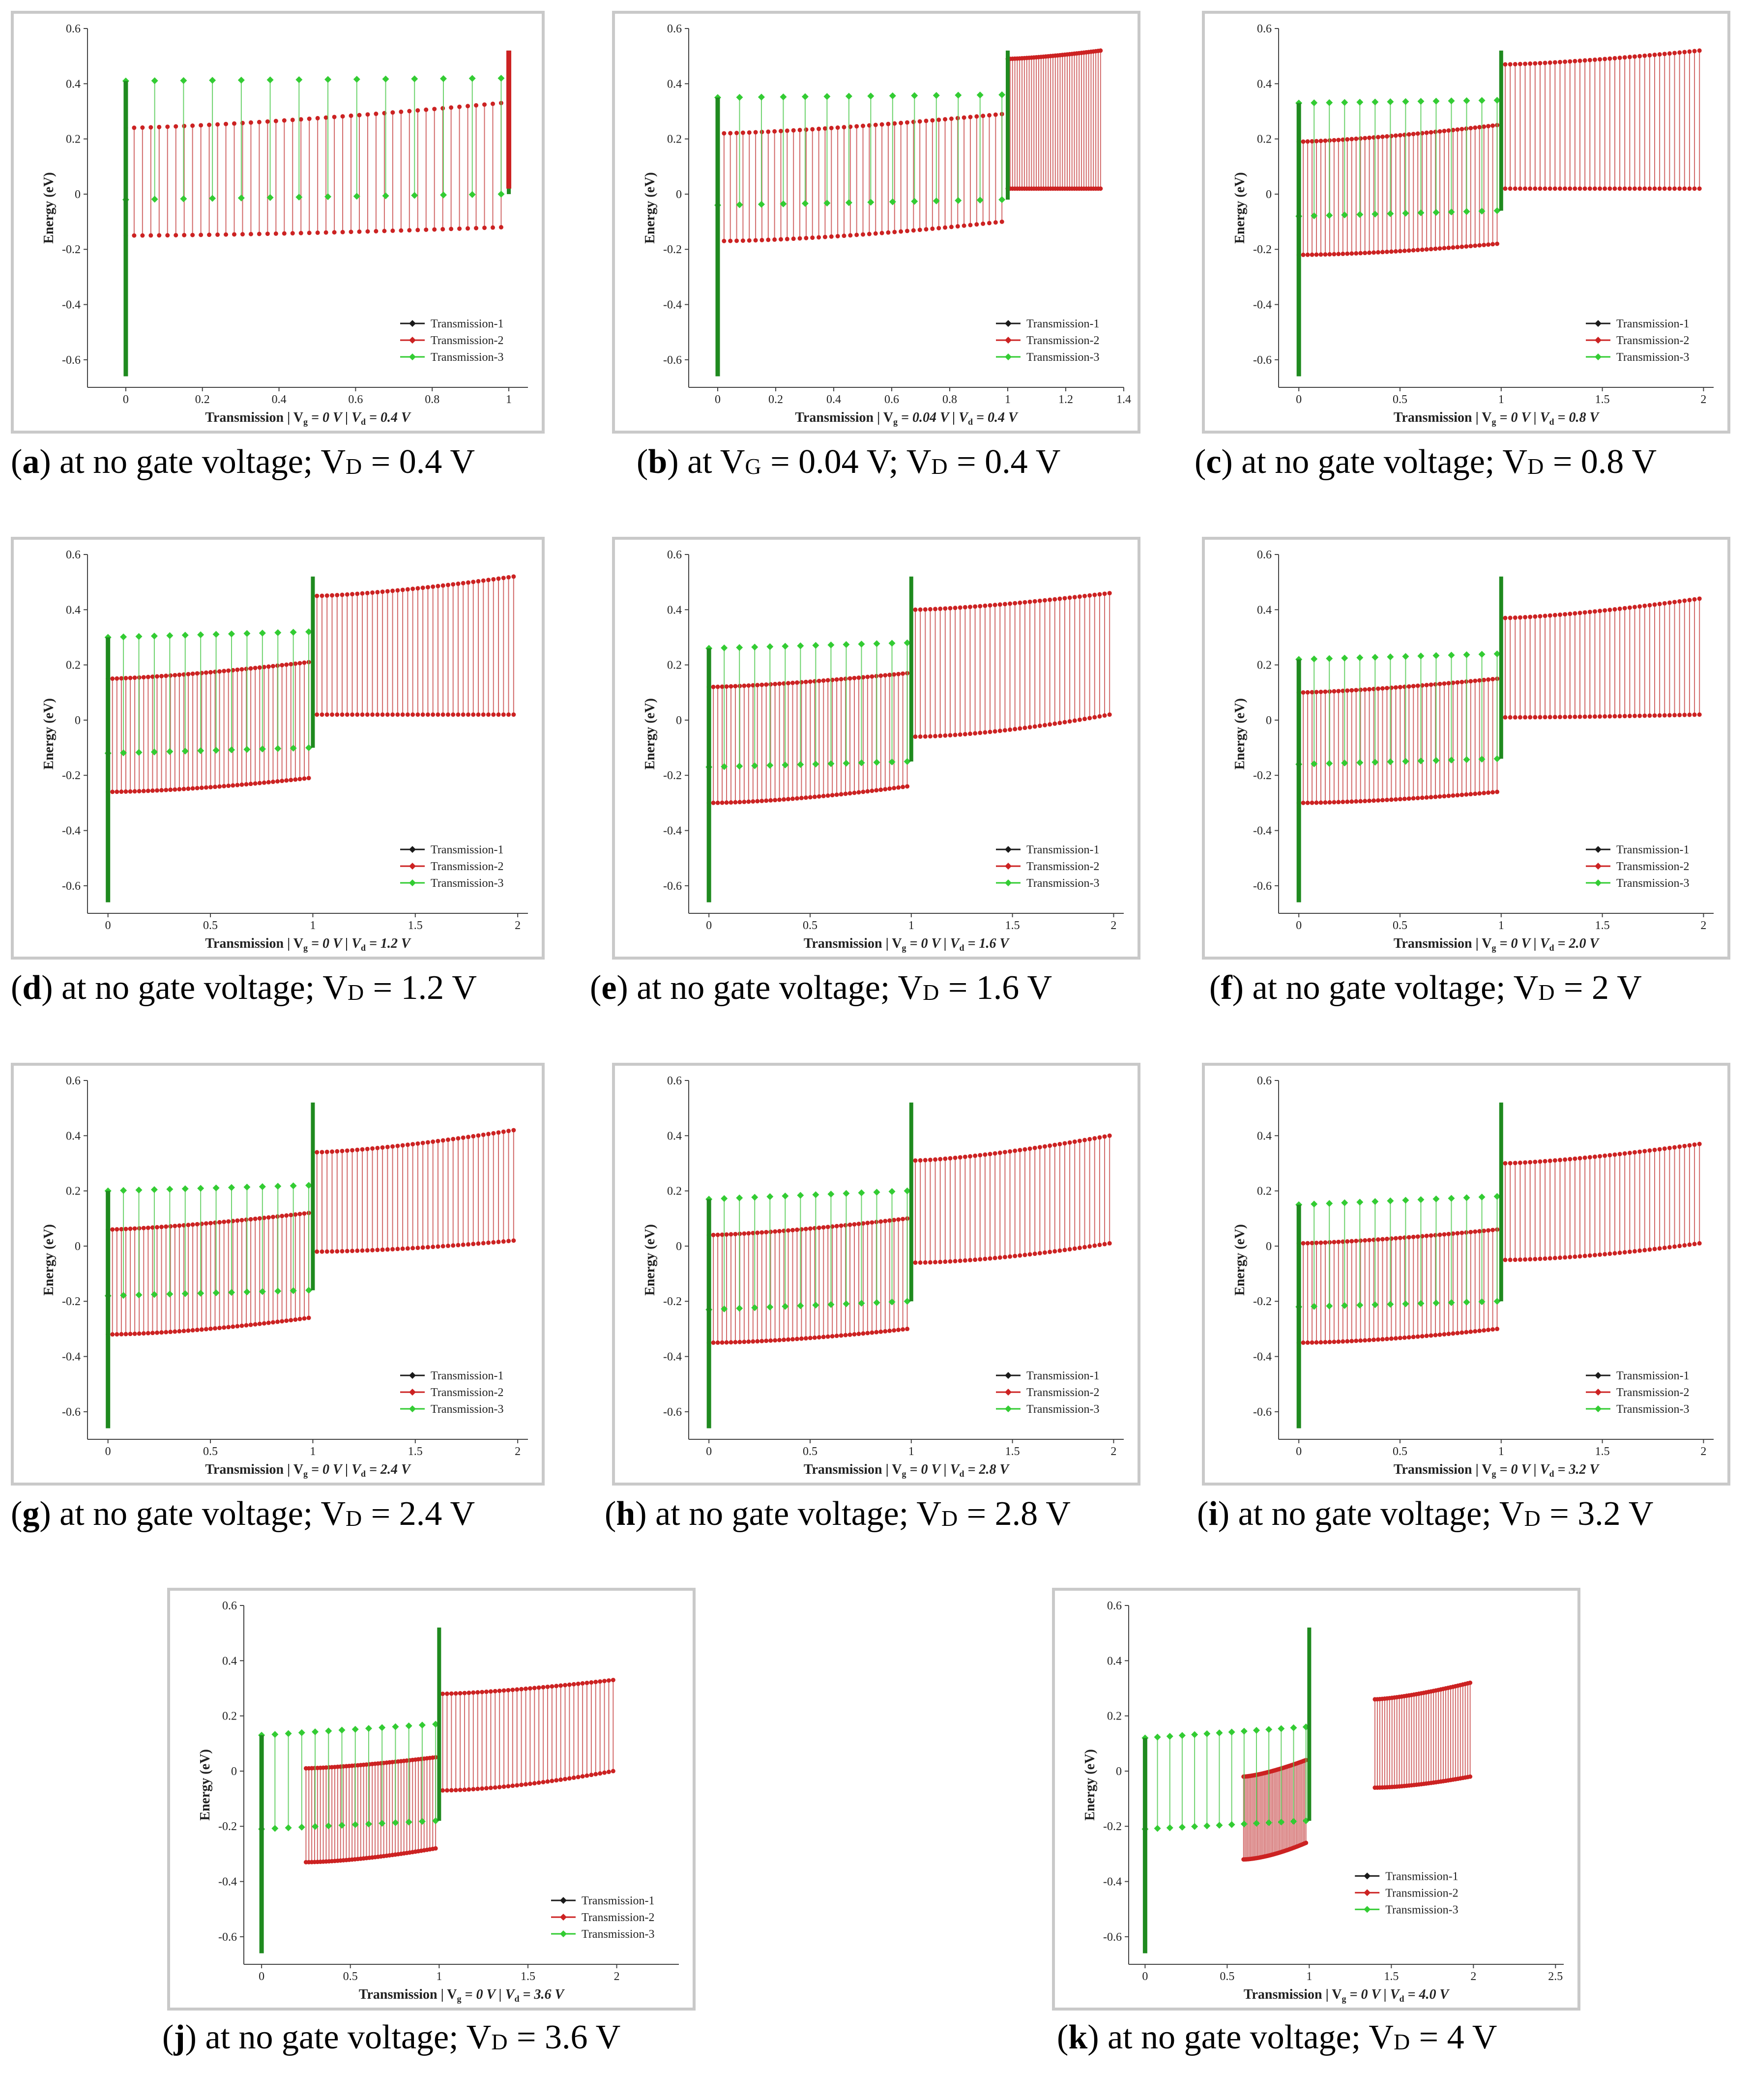  Describe the element at coordinates (907, 1470) in the screenshot. I see `x-axis-label: Transmission | Vg = 0 V | Vd = 2.8 V` at that location.